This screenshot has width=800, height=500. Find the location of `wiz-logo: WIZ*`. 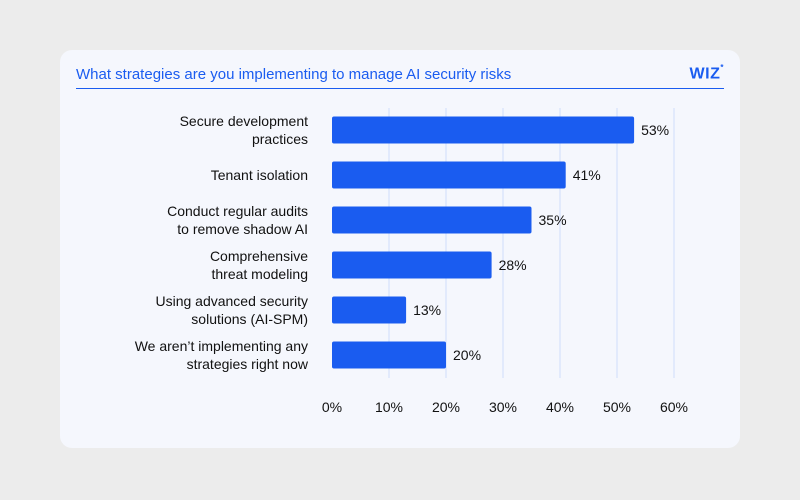

wiz-logo: WIZ* is located at coordinates (706, 73).